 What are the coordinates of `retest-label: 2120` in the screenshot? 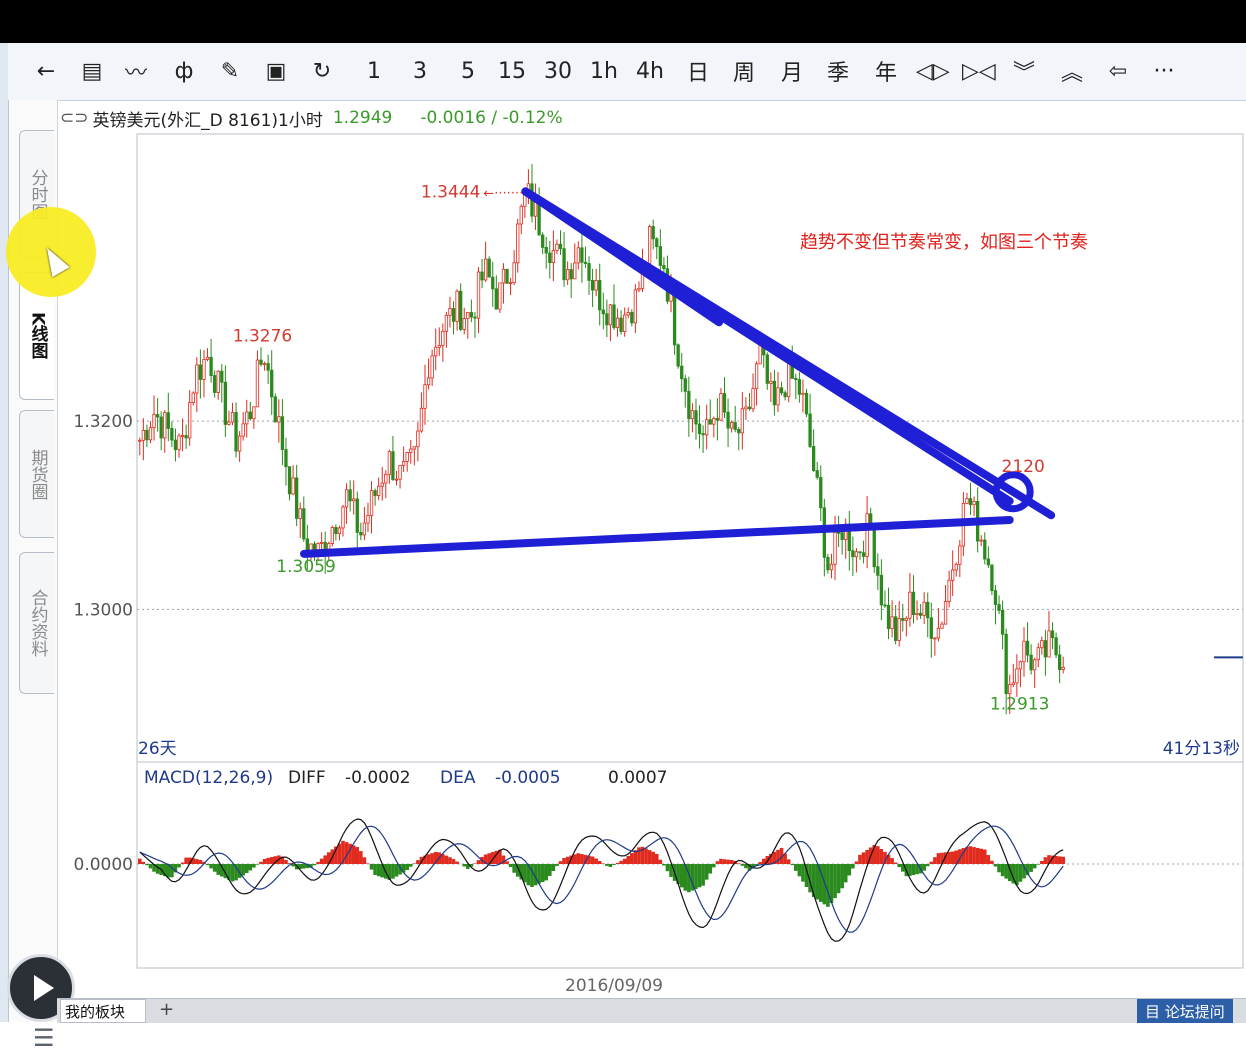 It's located at (1023, 467).